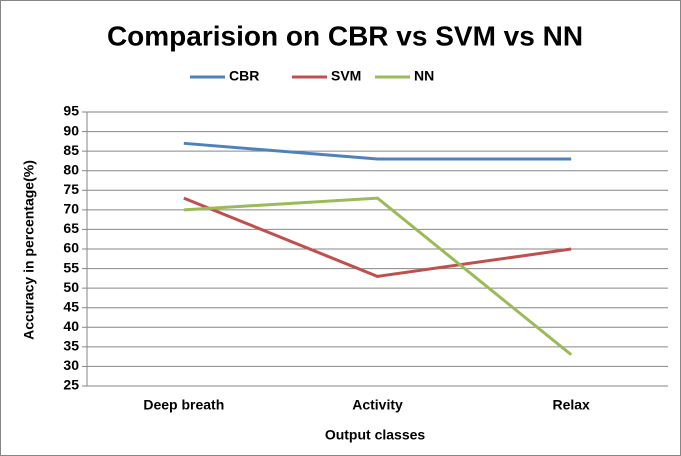 The image size is (681, 456). I want to click on x-tick-label: Deep breath, so click(183, 405).